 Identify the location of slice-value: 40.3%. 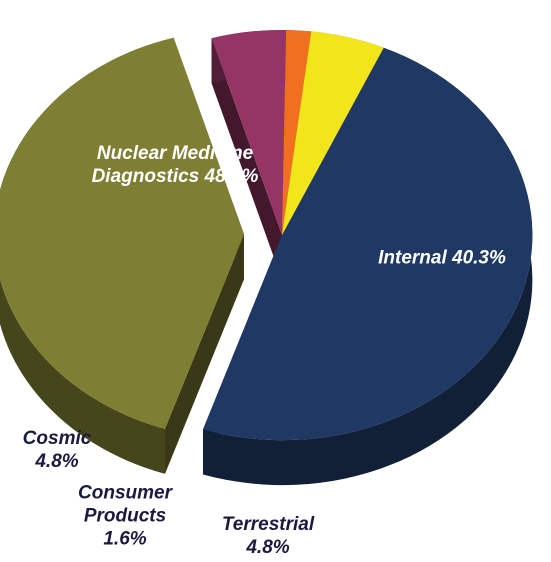
(479, 258).